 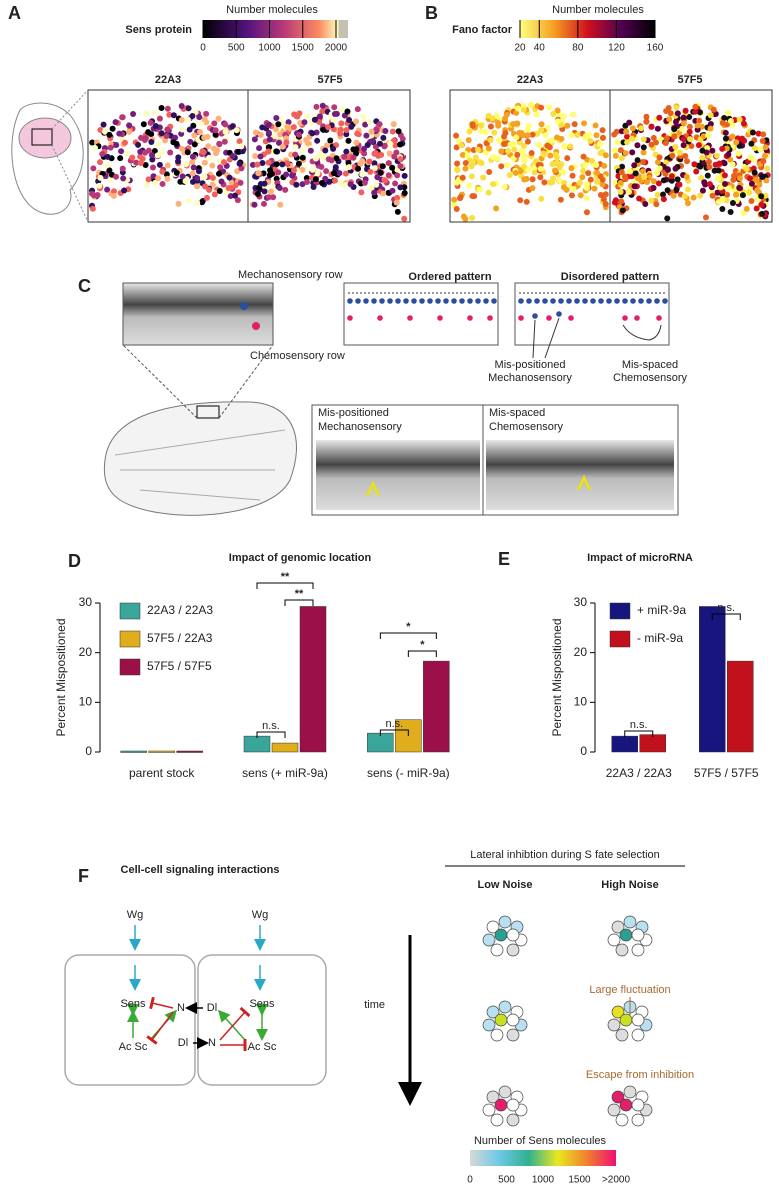 What do you see at coordinates (610, 277) in the screenshot?
I see `pattern-title: Disordered pattern` at bounding box center [610, 277].